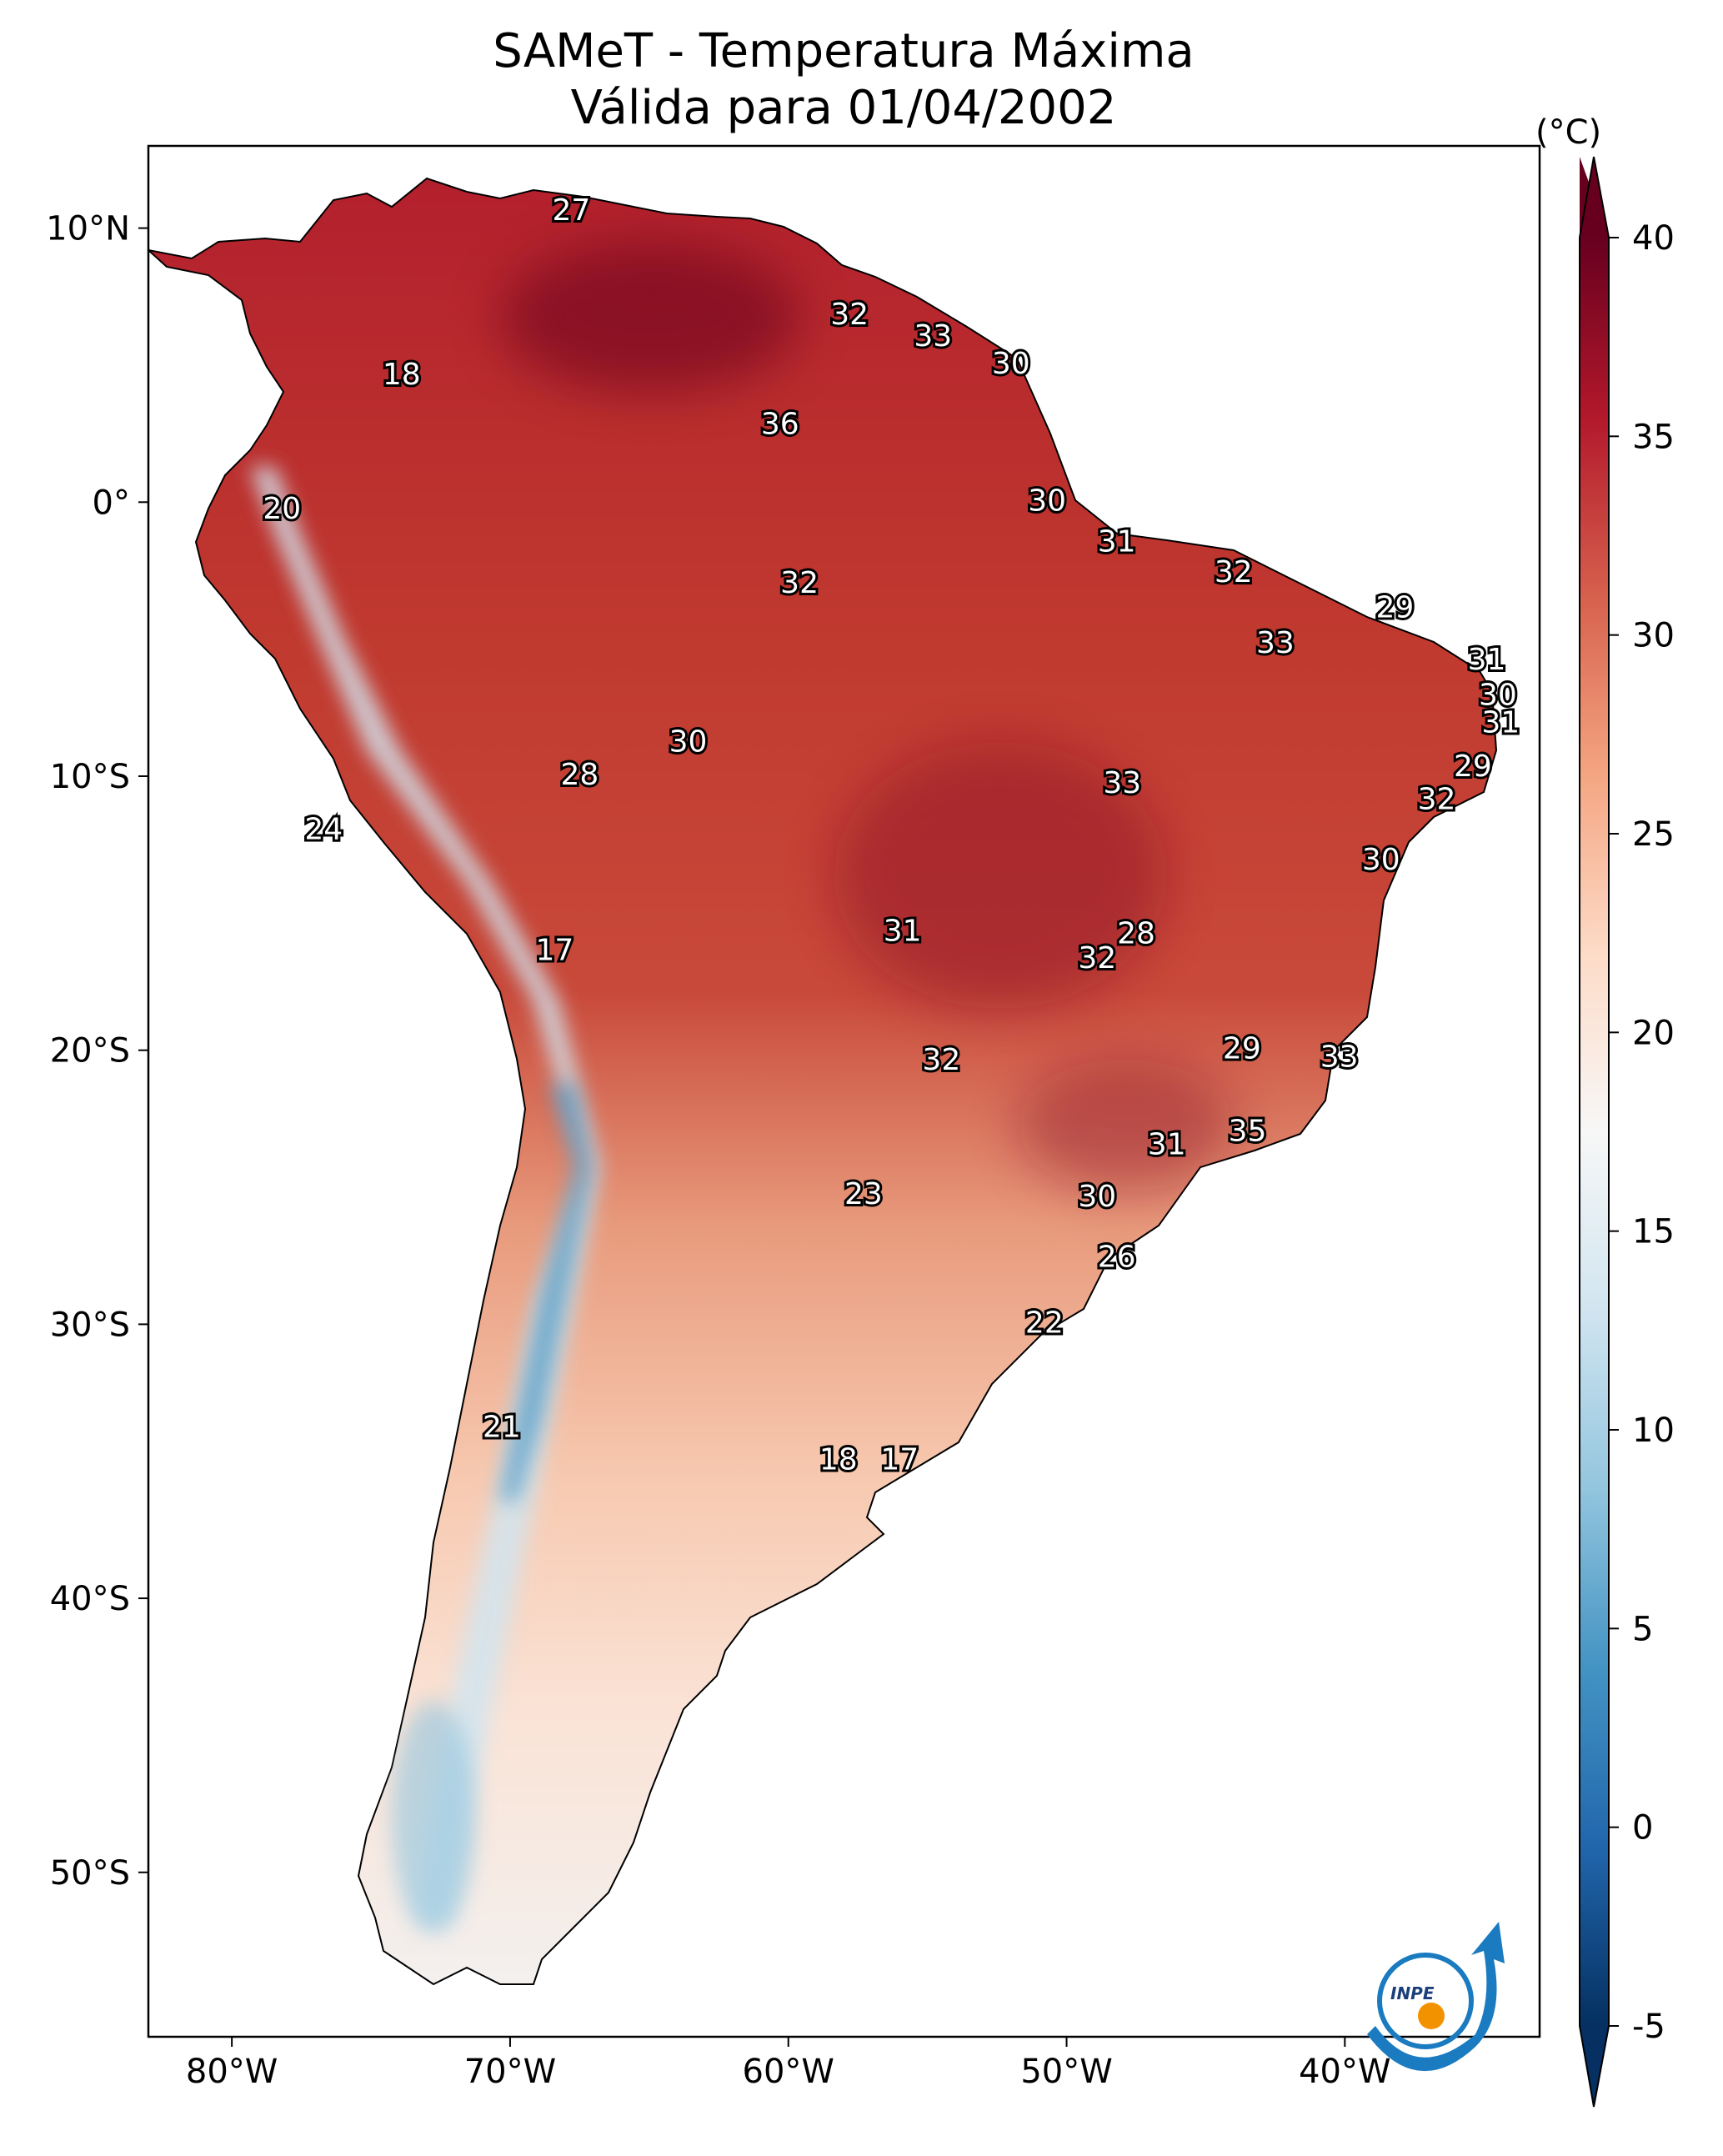 Image resolution: width=1723 pixels, height=2156 pixels. Describe the element at coordinates (88, 229) in the screenshot. I see `lat-tick-label: 10°N` at that location.